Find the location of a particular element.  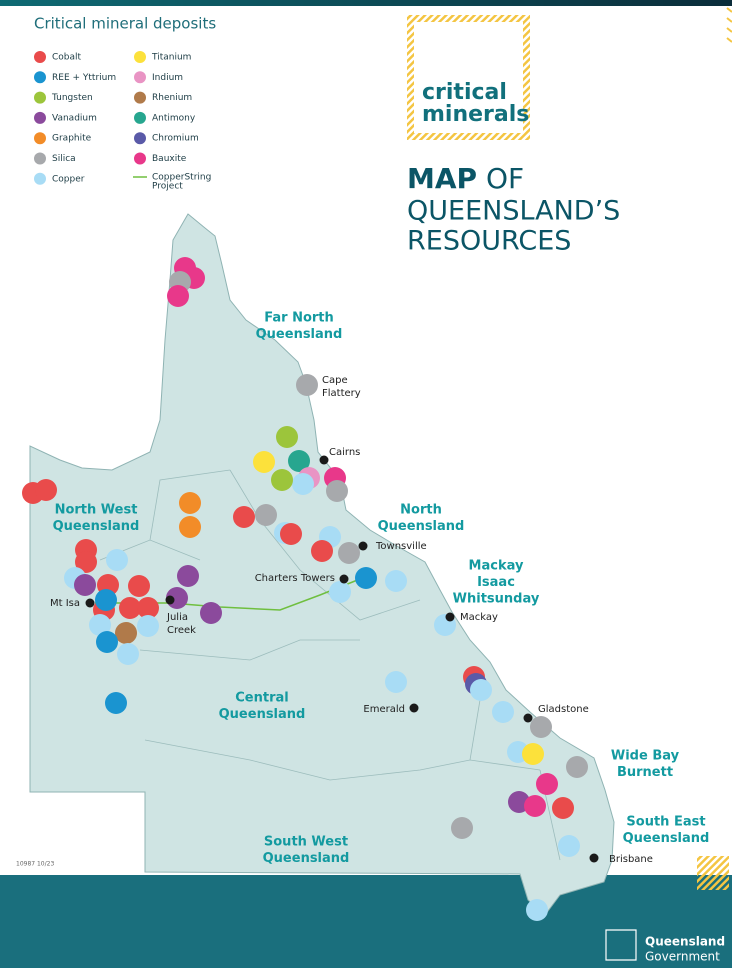

legend-title: Critical mineral deposits is located at coordinates (125, 24).